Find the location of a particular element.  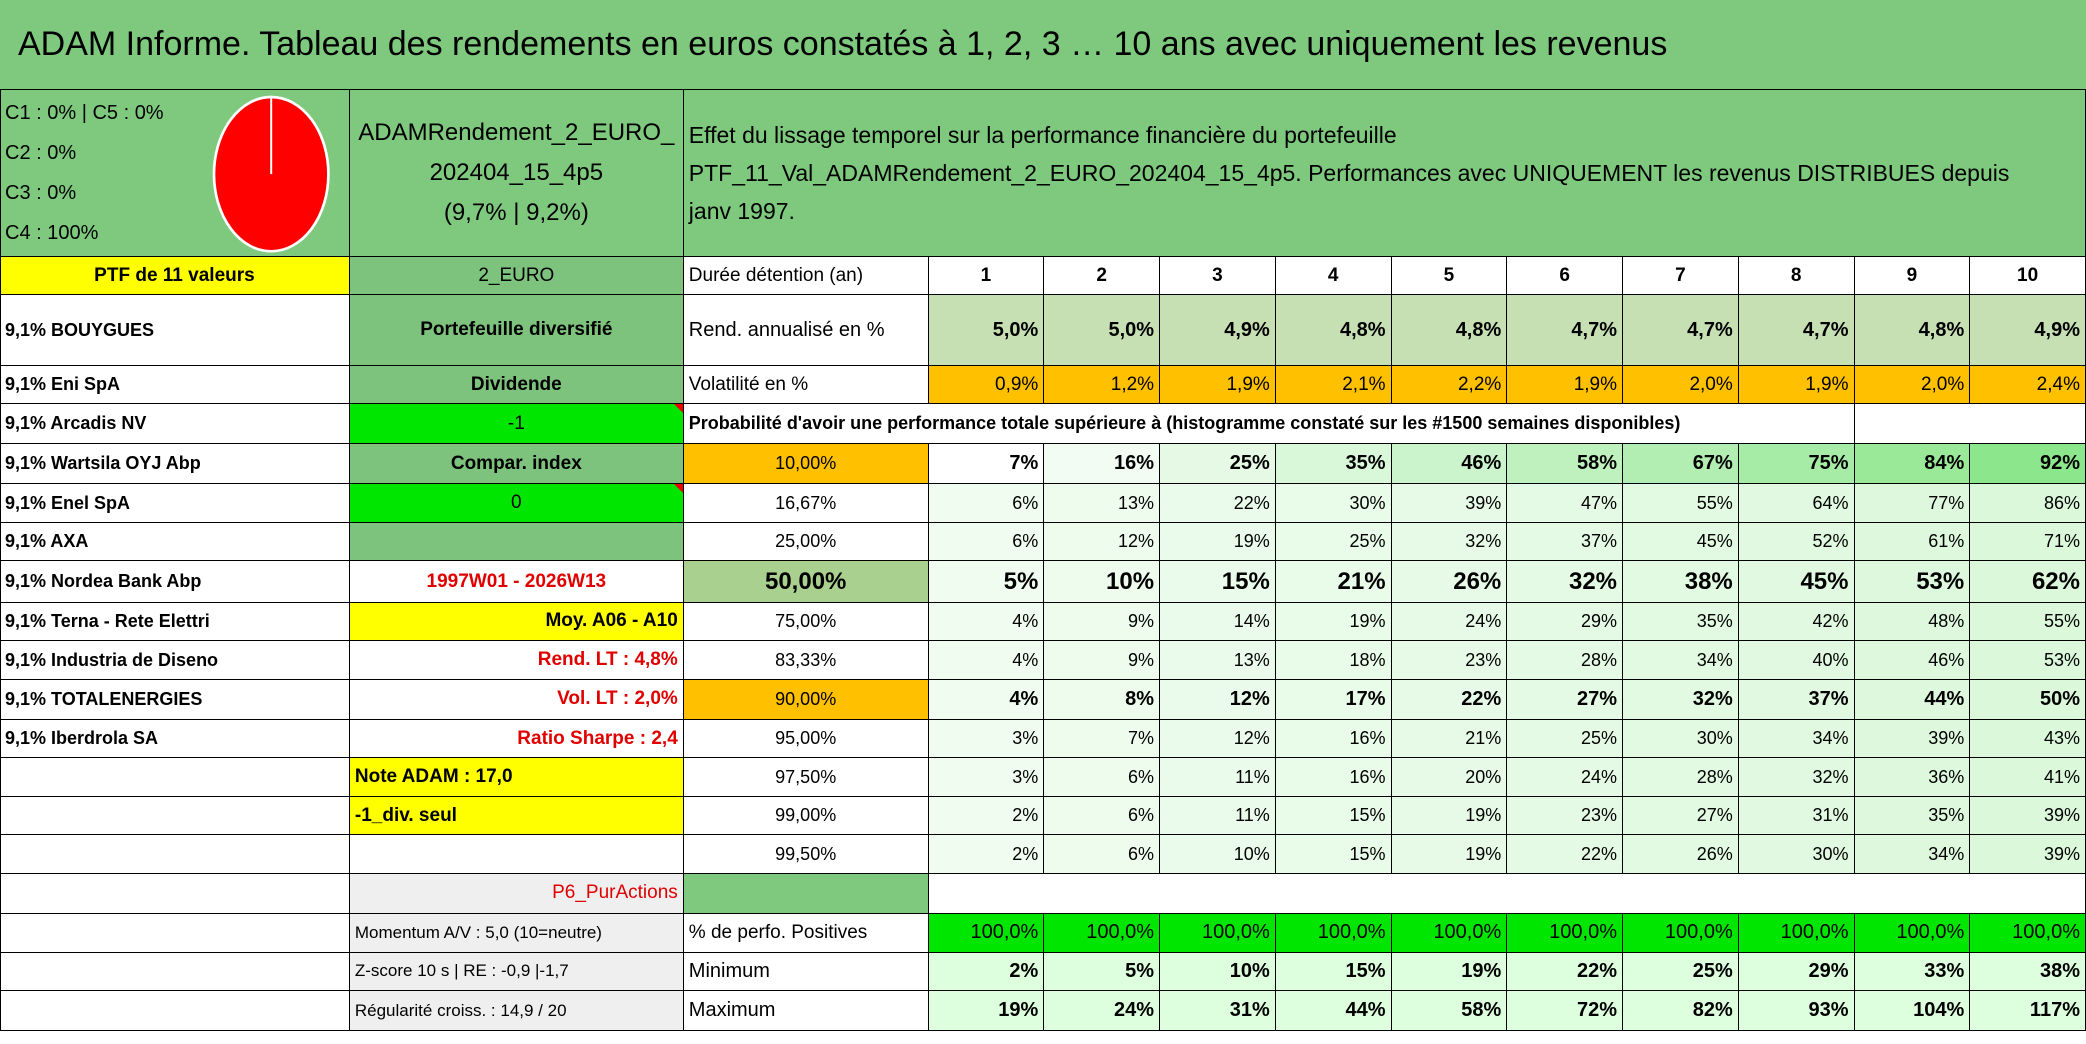

probability-value: 23% is located at coordinates (1565, 816).